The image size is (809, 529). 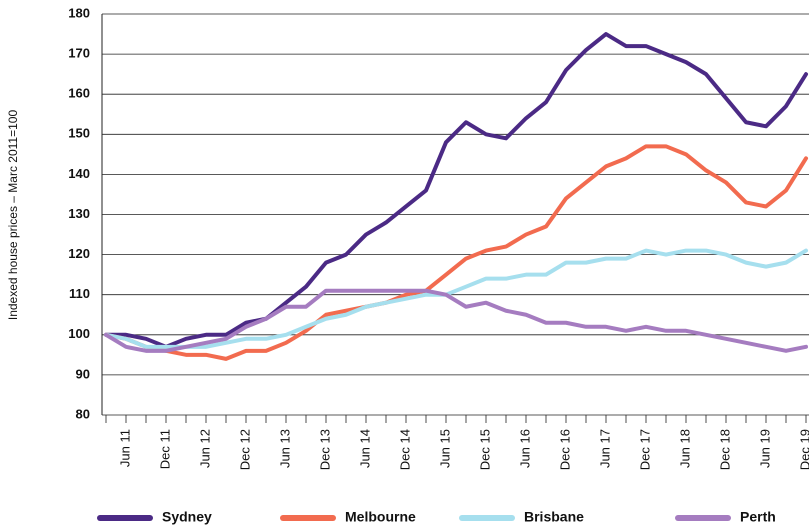 I want to click on x-tick-label: Dec 19, so click(x=803, y=449).